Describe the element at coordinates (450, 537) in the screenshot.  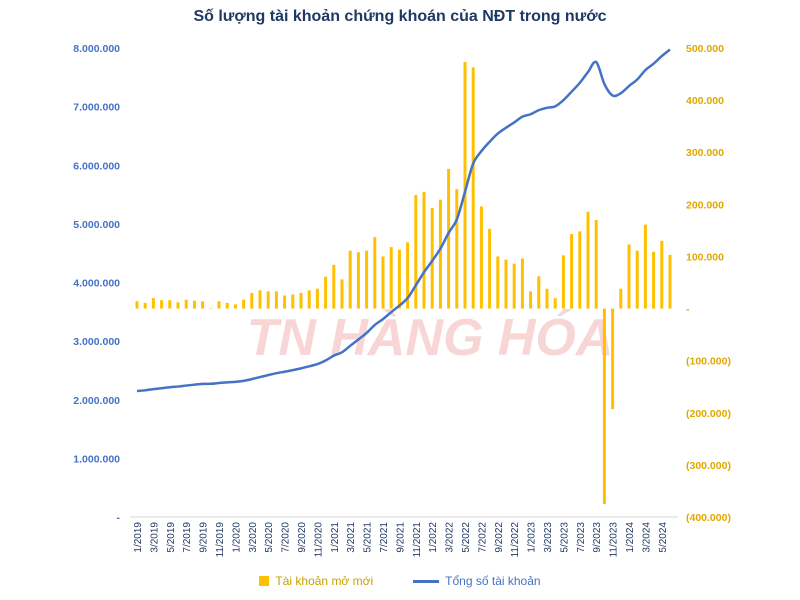
I see `x-tick-label: 3/2022` at that location.